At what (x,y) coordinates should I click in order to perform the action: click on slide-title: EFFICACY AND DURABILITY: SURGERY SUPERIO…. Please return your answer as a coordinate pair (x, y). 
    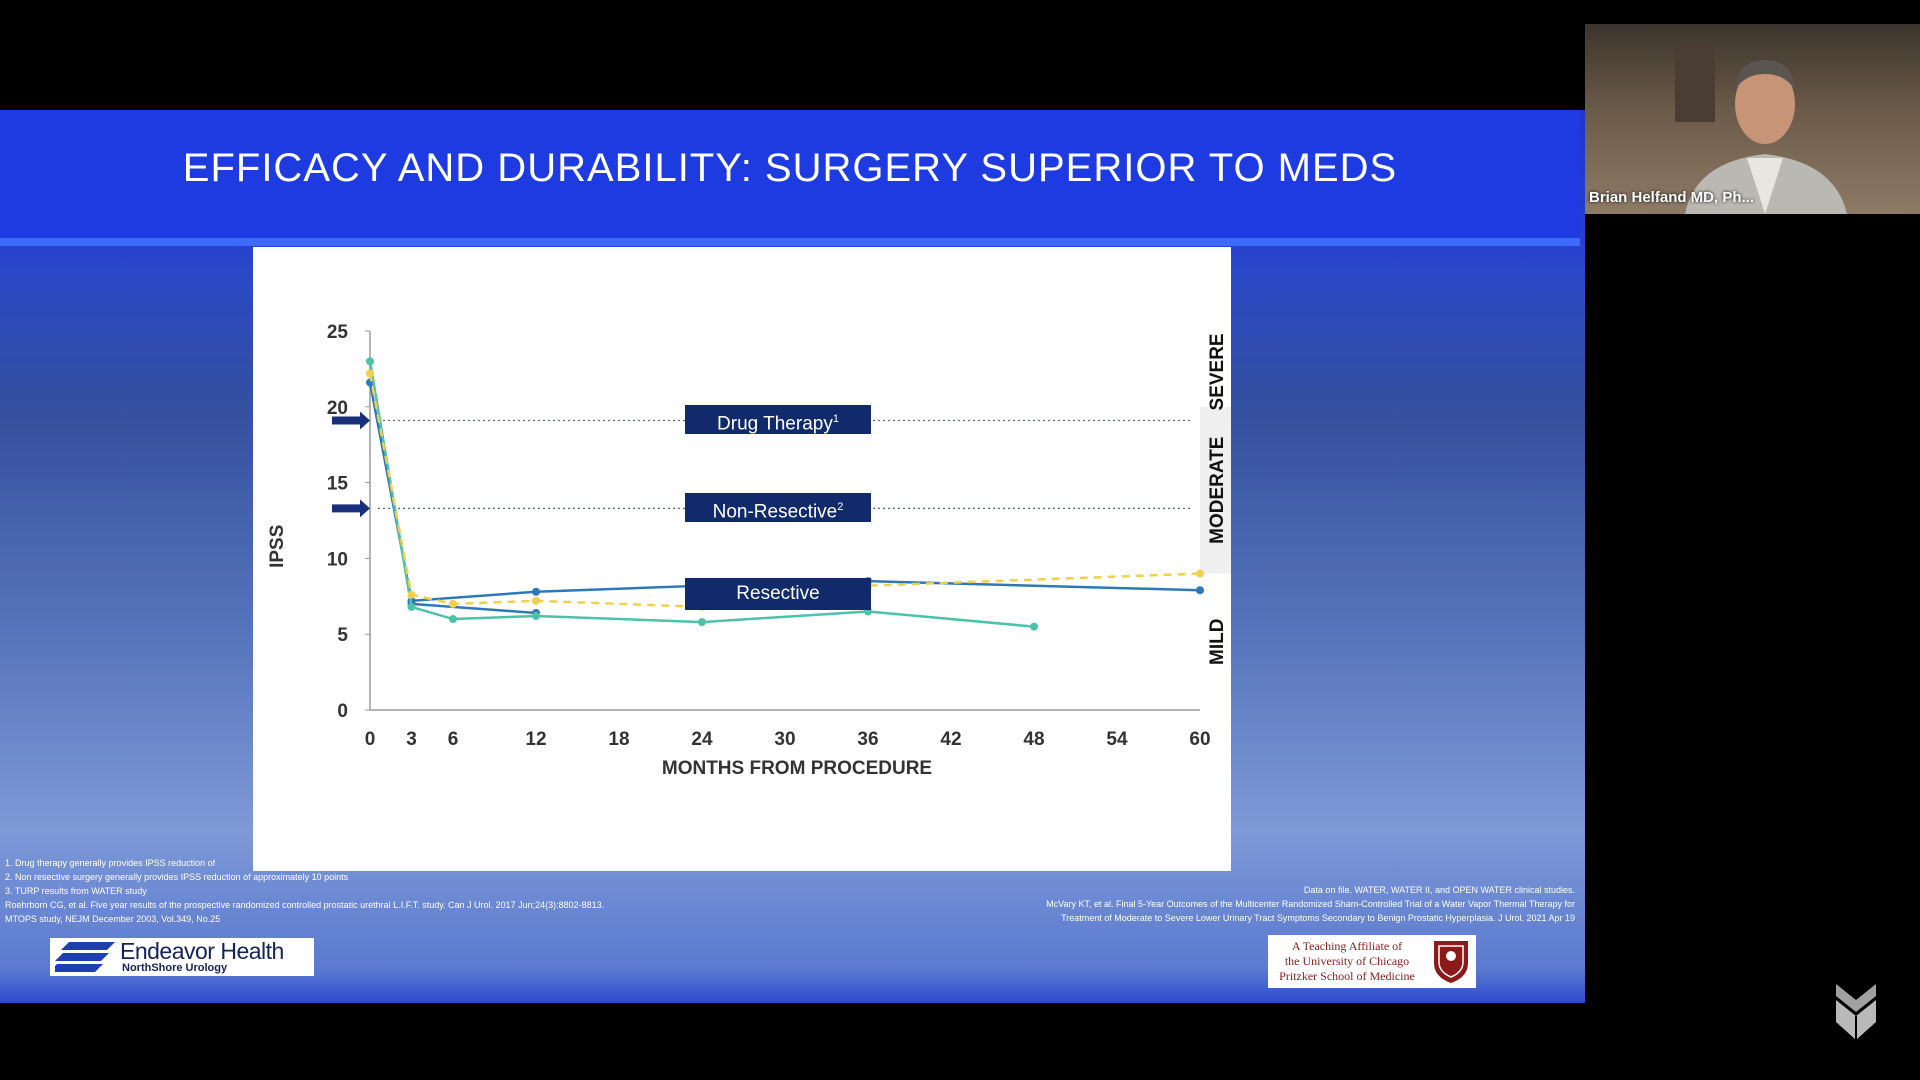
    Looking at the image, I should click on (790, 168).